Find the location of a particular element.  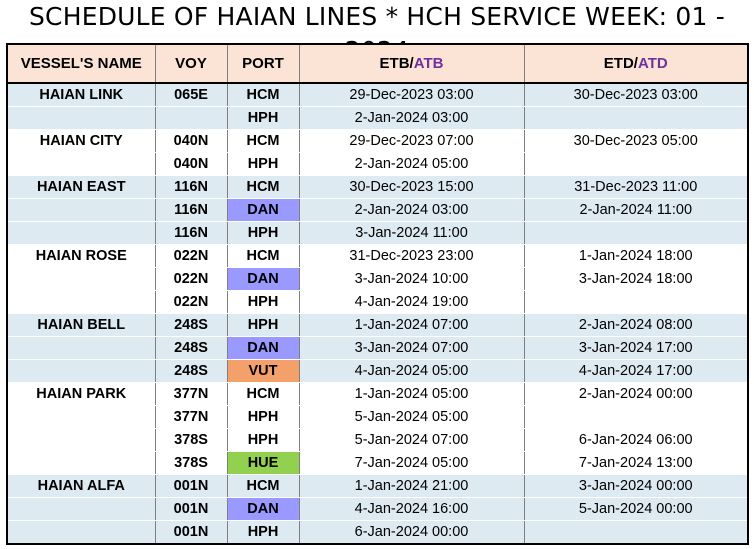

etd-cell: 2-Jan-2024 11:00 is located at coordinates (636, 210).